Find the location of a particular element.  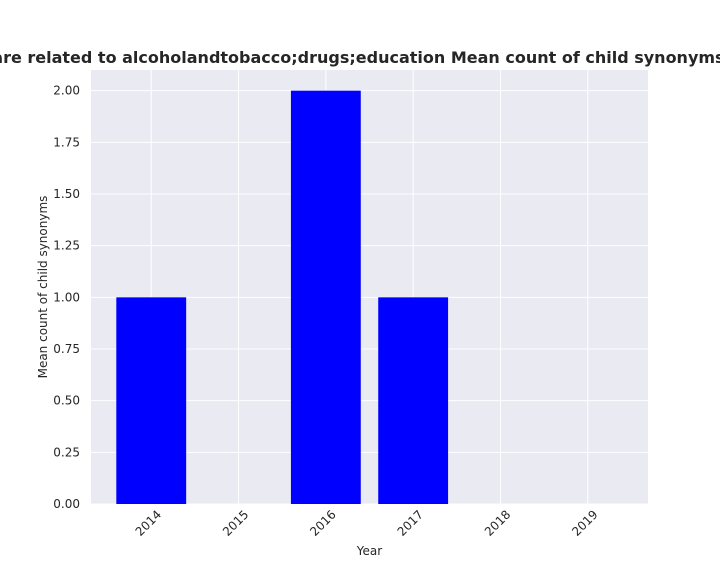

y-tick-label: 0.25 is located at coordinates (66, 452).